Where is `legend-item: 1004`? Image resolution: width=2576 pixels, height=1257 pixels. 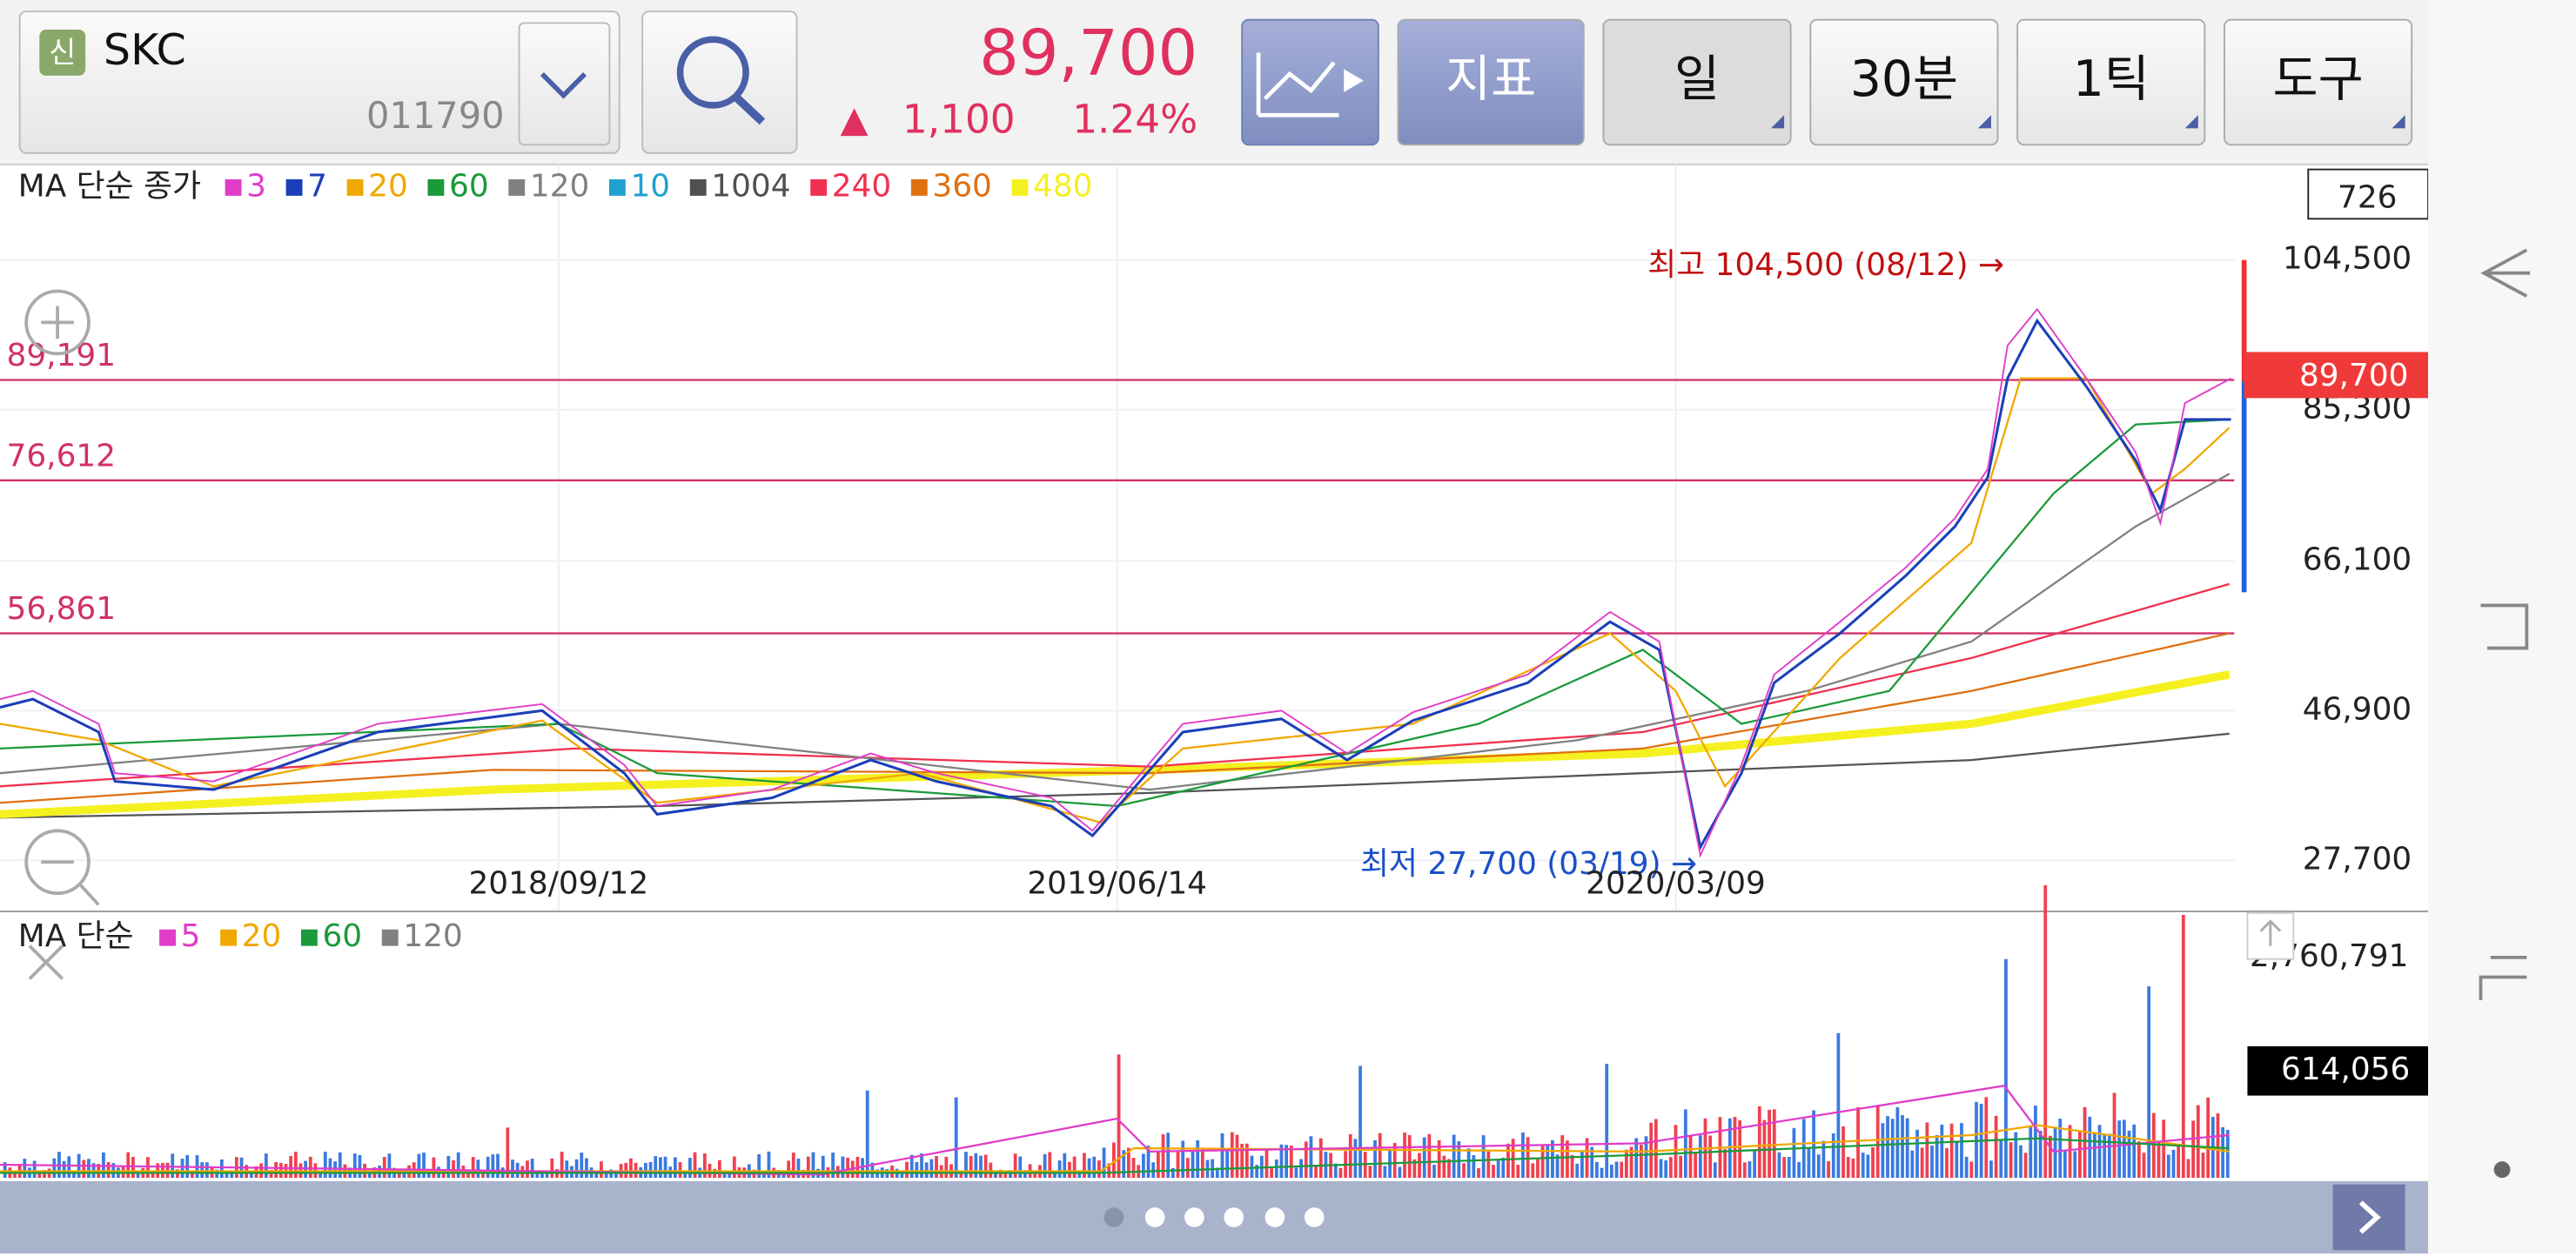 legend-item: 1004 is located at coordinates (750, 186).